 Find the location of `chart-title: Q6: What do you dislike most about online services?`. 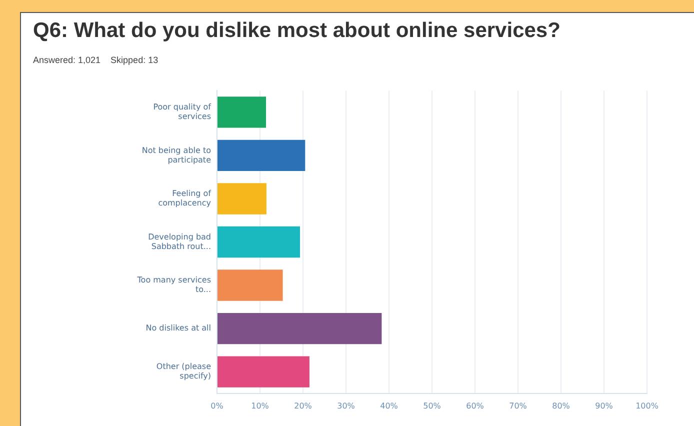

chart-title: Q6: What do you dislike most about online services? is located at coordinates (296, 31).